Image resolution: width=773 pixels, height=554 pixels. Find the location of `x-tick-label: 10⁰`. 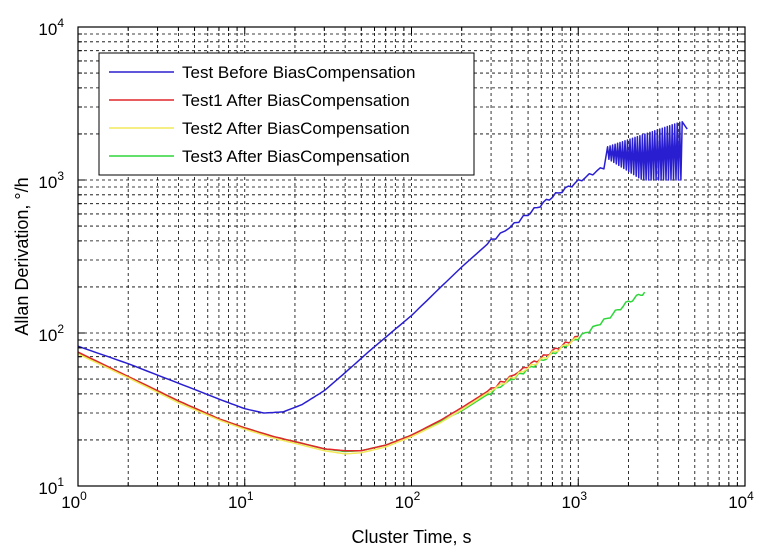

x-tick-label: 10⁰ is located at coordinates (74, 500).